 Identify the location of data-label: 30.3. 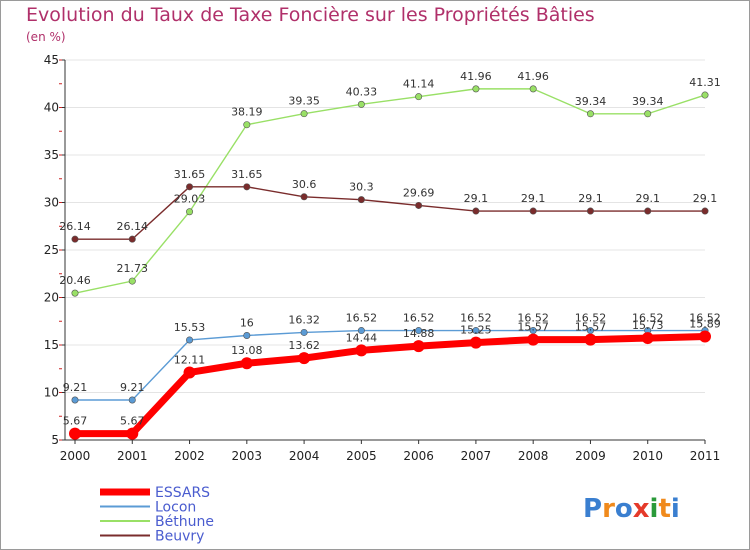
(361, 187).